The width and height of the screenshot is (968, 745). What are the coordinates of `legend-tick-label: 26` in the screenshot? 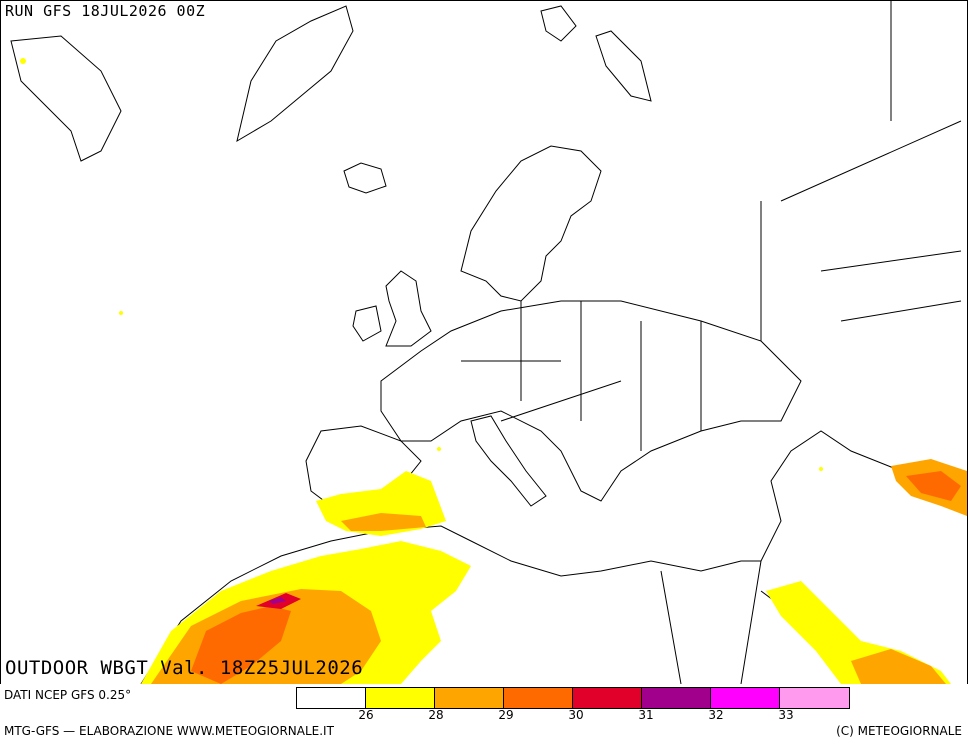 It's located at (366, 715).